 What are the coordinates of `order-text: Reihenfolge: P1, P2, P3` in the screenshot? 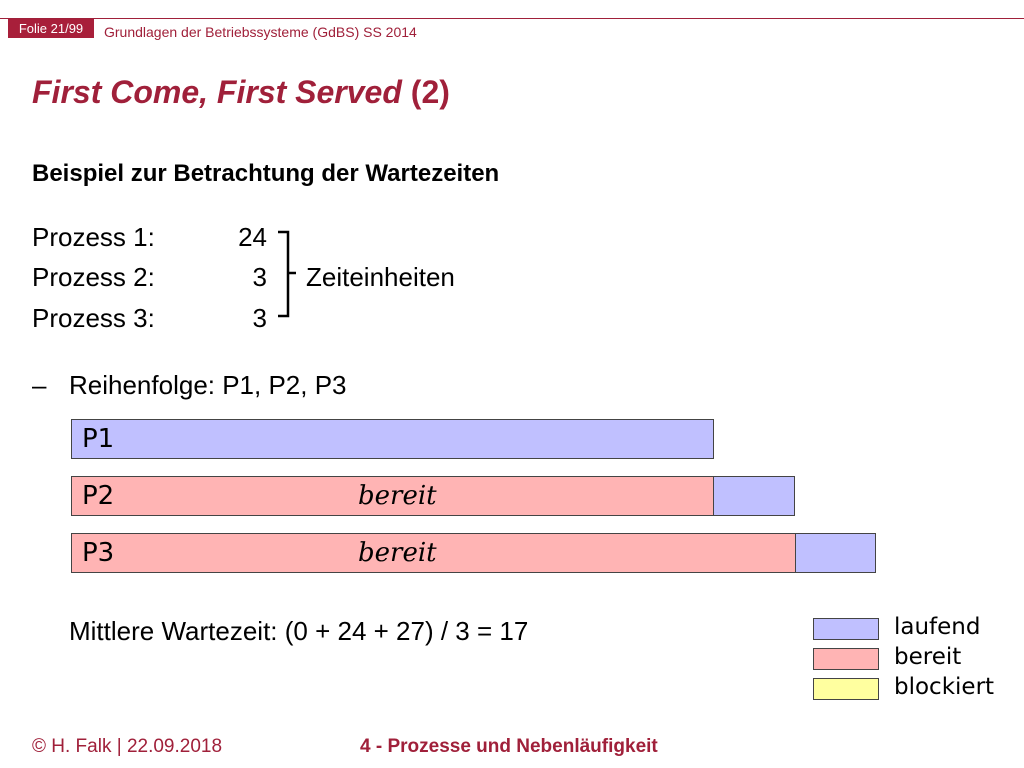 It's located at (208, 385).